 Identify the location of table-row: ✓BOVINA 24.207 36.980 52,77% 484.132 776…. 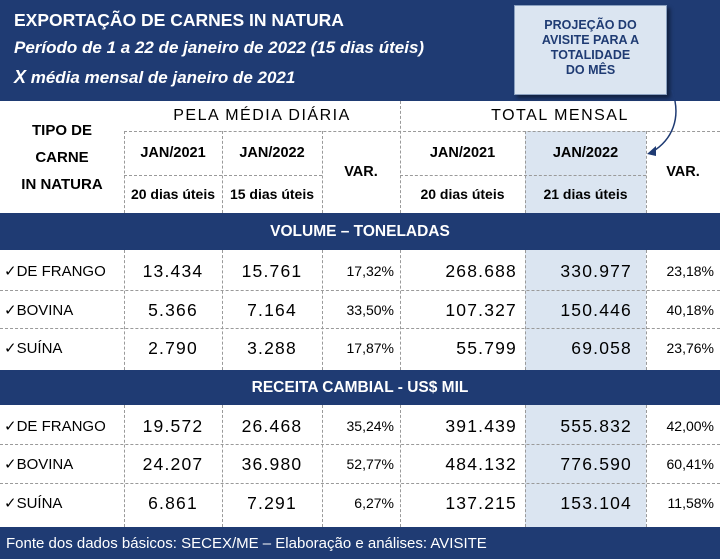
(360, 464).